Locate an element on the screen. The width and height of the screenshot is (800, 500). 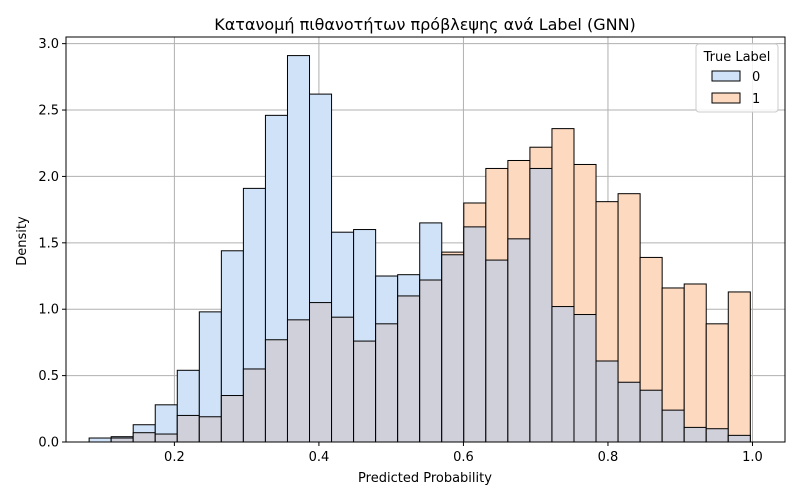
legend-label-0: 0 is located at coordinates (756, 77).